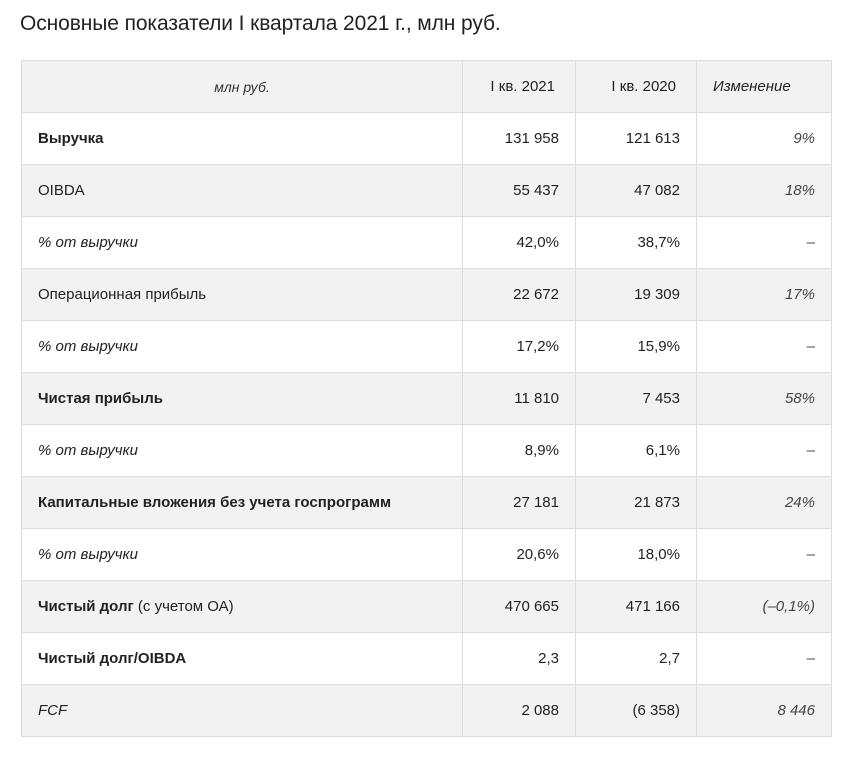 The image size is (842, 767). Describe the element at coordinates (636, 450) in the screenshot. I see `value-q1-2020: 6,1%` at that location.